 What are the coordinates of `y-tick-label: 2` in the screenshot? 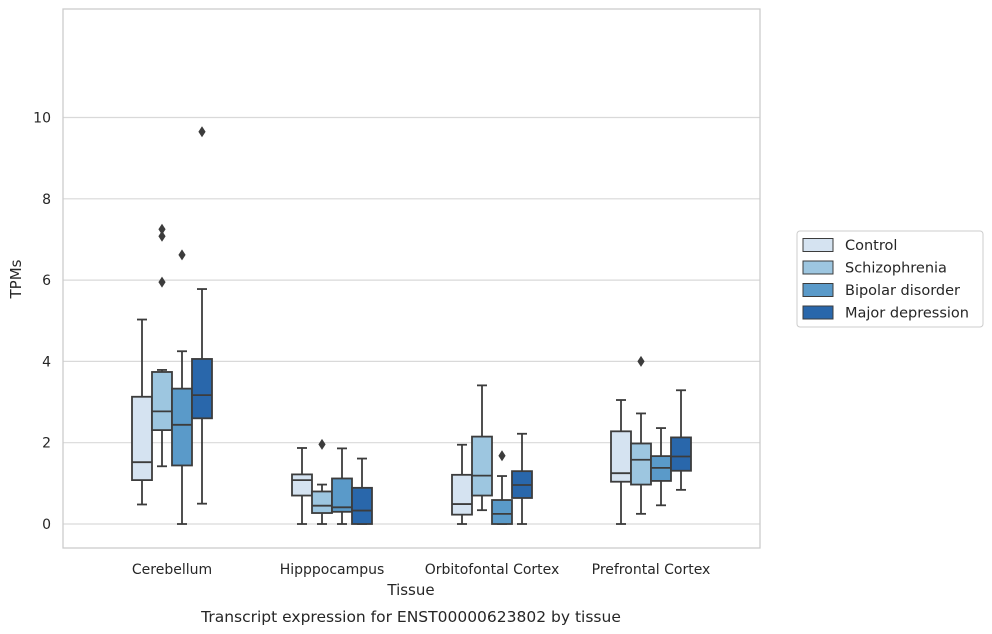 It's located at (46, 444).